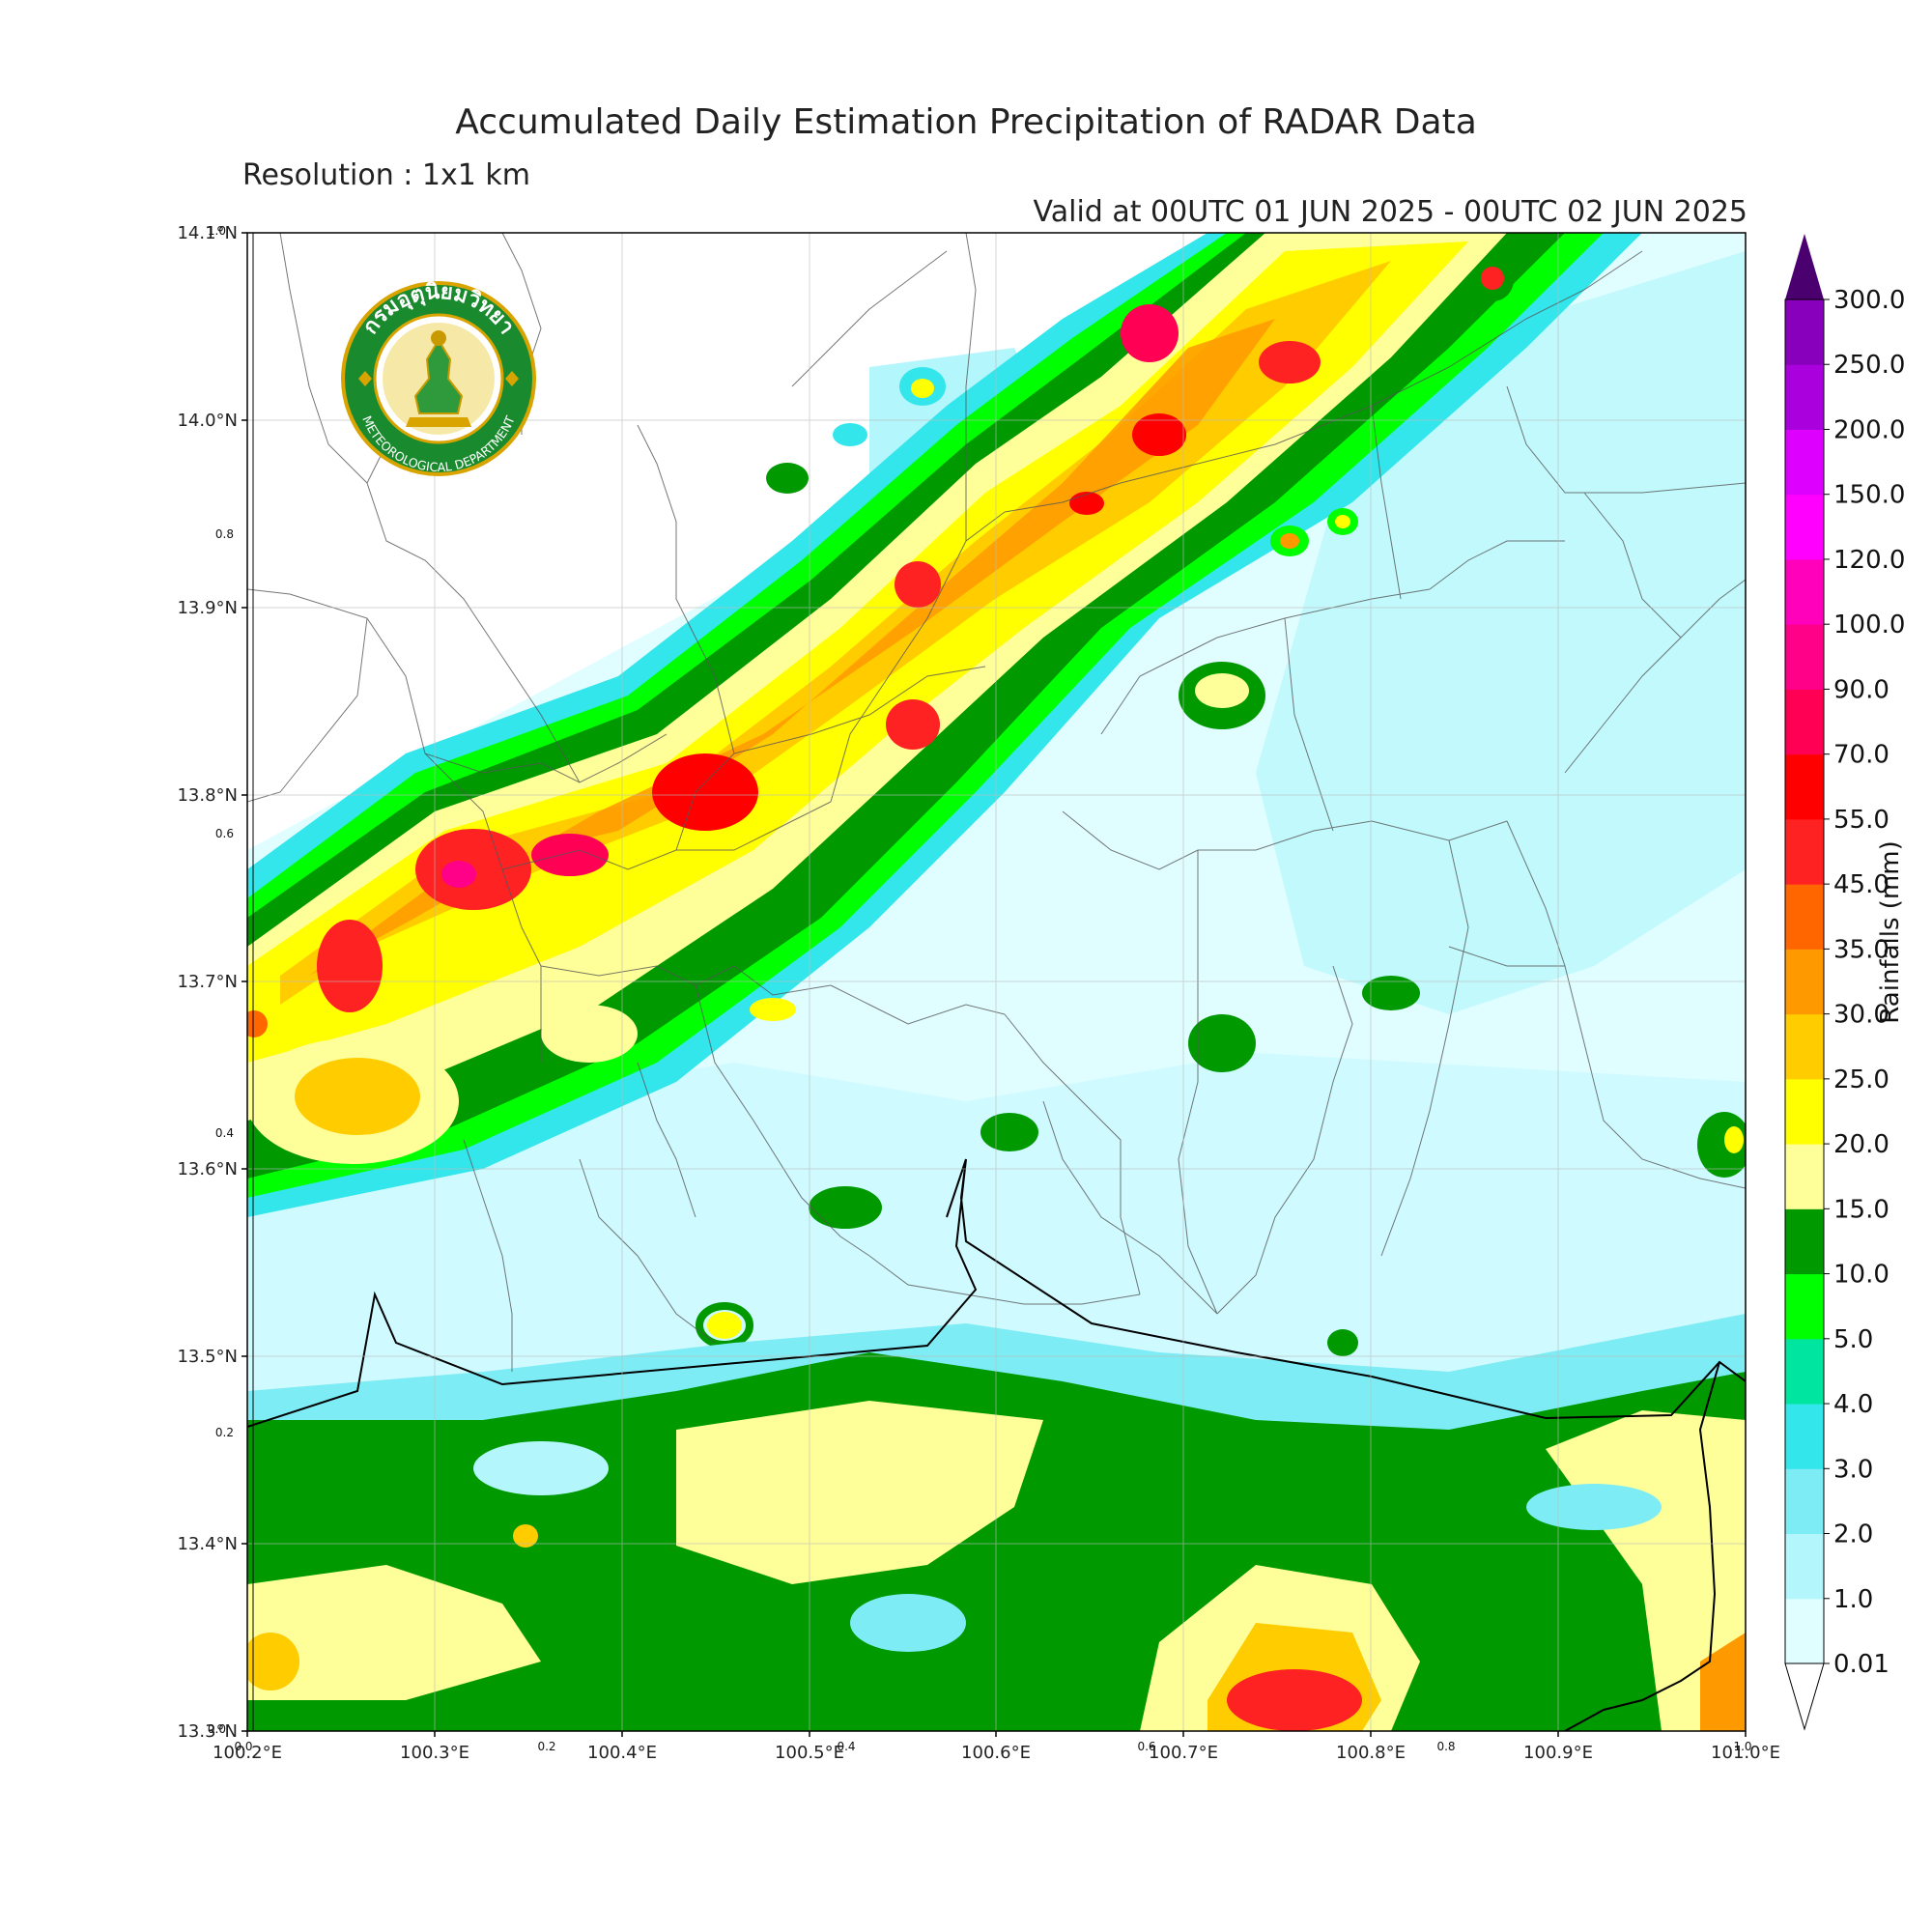 This screenshot has height=1932, width=1932. What do you see at coordinates (996, 1753) in the screenshot?
I see `lon-tick-label: 100.6°E` at bounding box center [996, 1753].